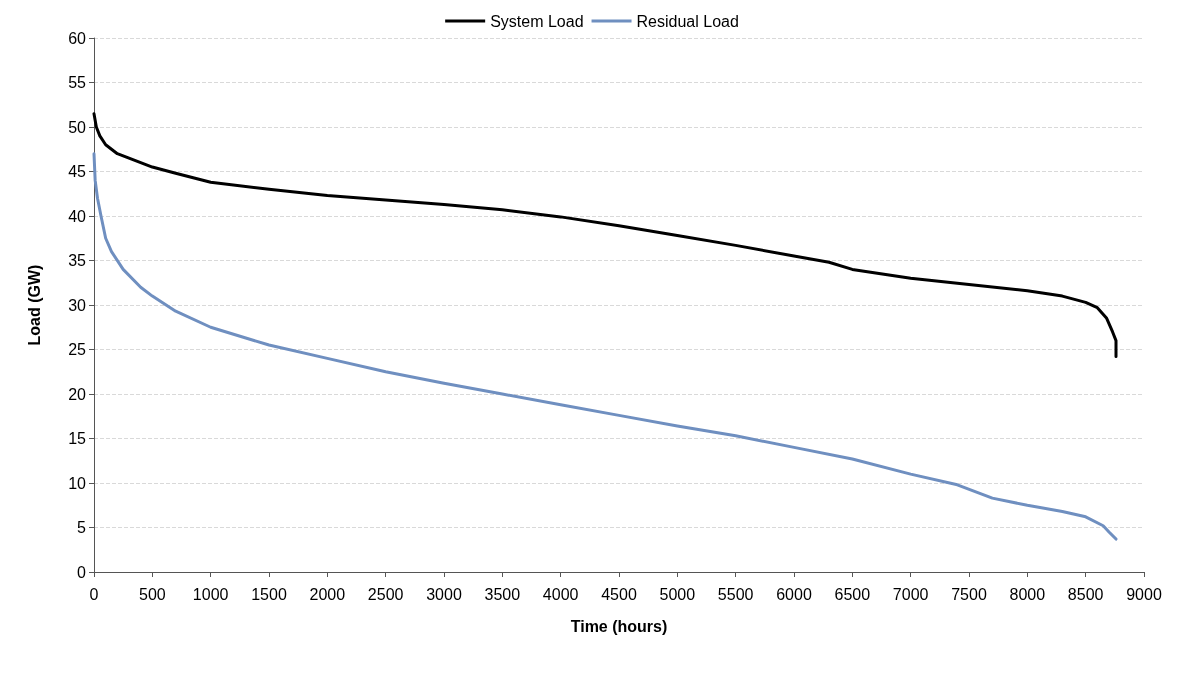 The image size is (1184, 675). What do you see at coordinates (77, 394) in the screenshot?
I see `y-tick-label: 20` at bounding box center [77, 394].